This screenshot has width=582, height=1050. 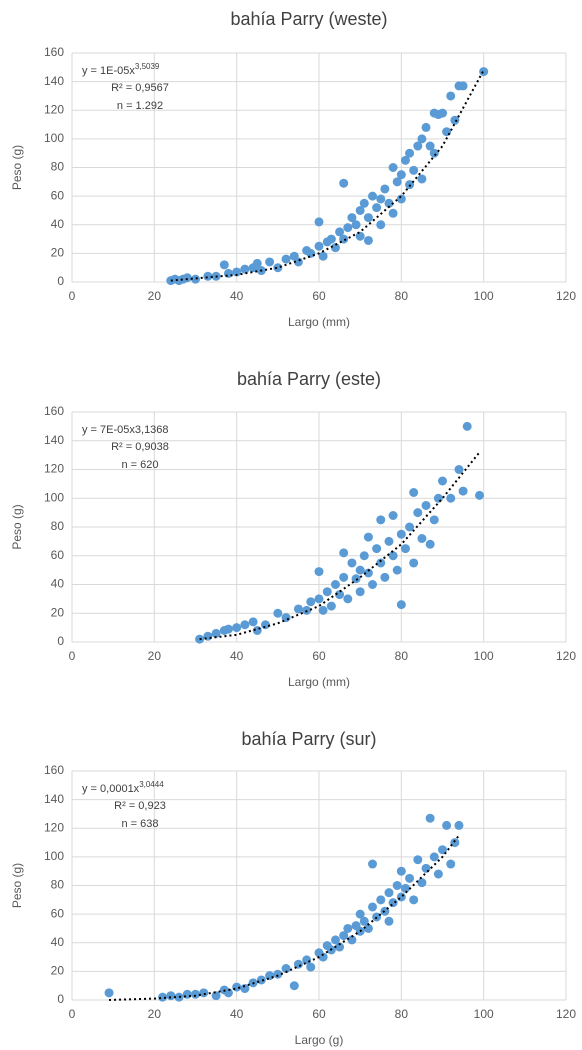 I want to click on y-tick-label: 160, so click(x=54, y=770).